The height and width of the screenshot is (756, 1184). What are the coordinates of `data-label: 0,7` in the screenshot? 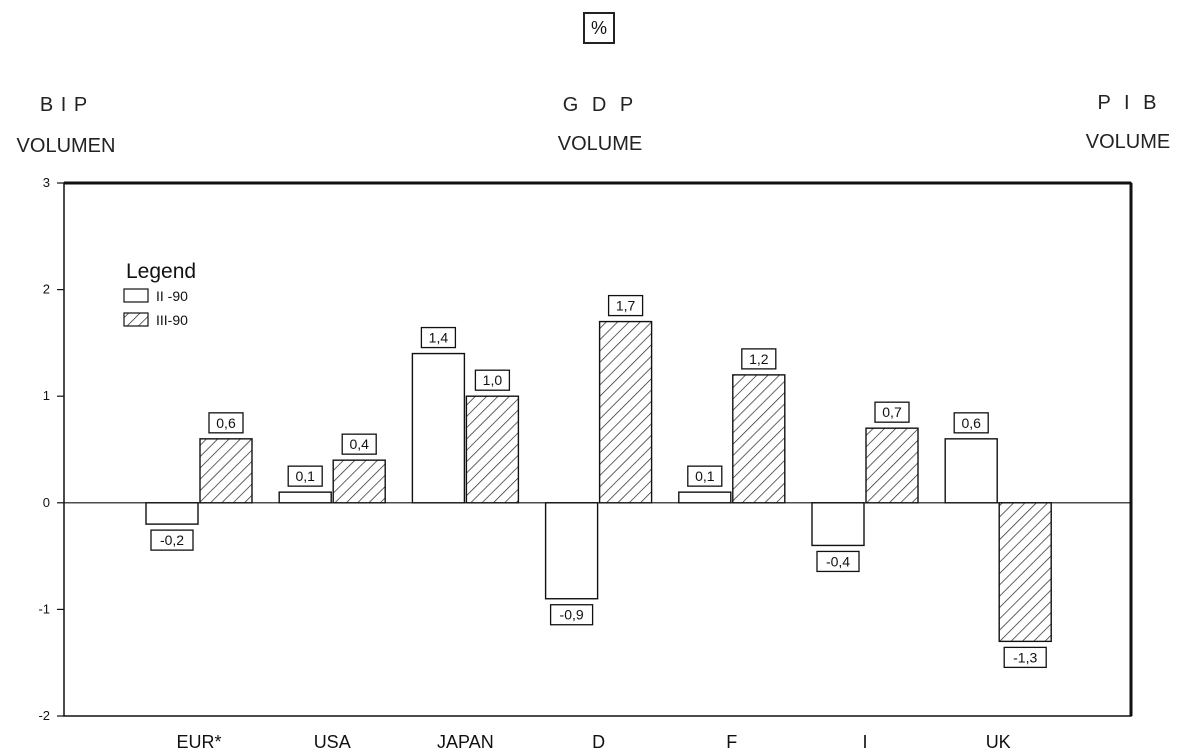 It's located at (892, 412).